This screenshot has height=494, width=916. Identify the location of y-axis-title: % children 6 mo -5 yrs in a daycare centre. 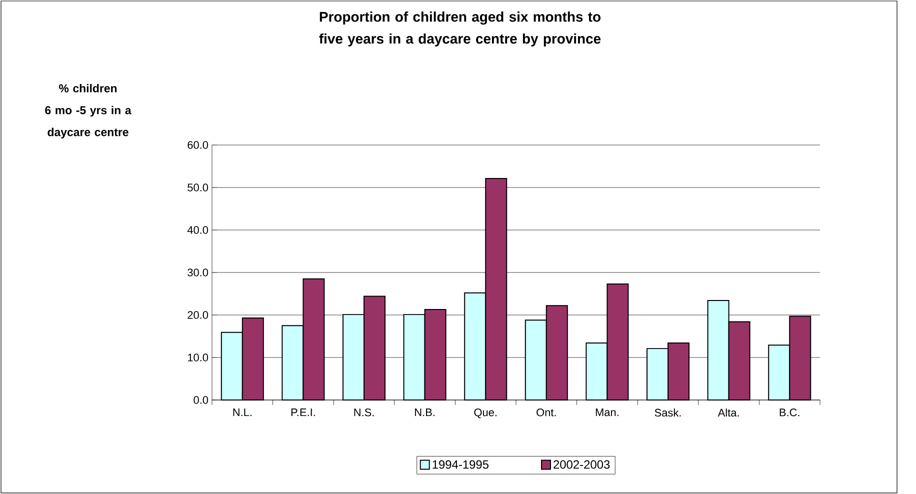
(88, 111).